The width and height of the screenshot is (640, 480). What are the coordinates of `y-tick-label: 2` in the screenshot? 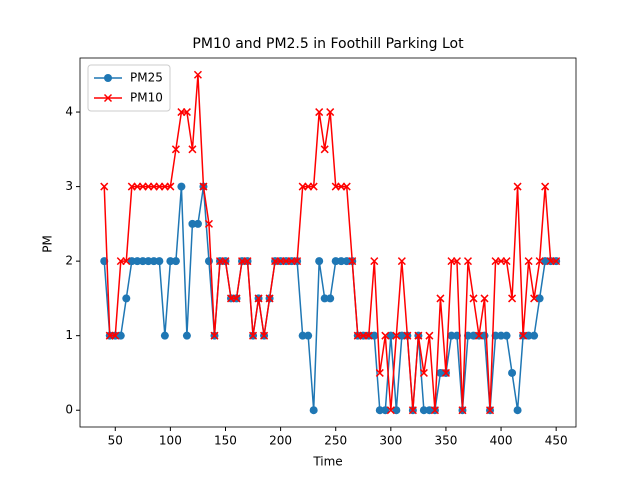 It's located at (69, 261).